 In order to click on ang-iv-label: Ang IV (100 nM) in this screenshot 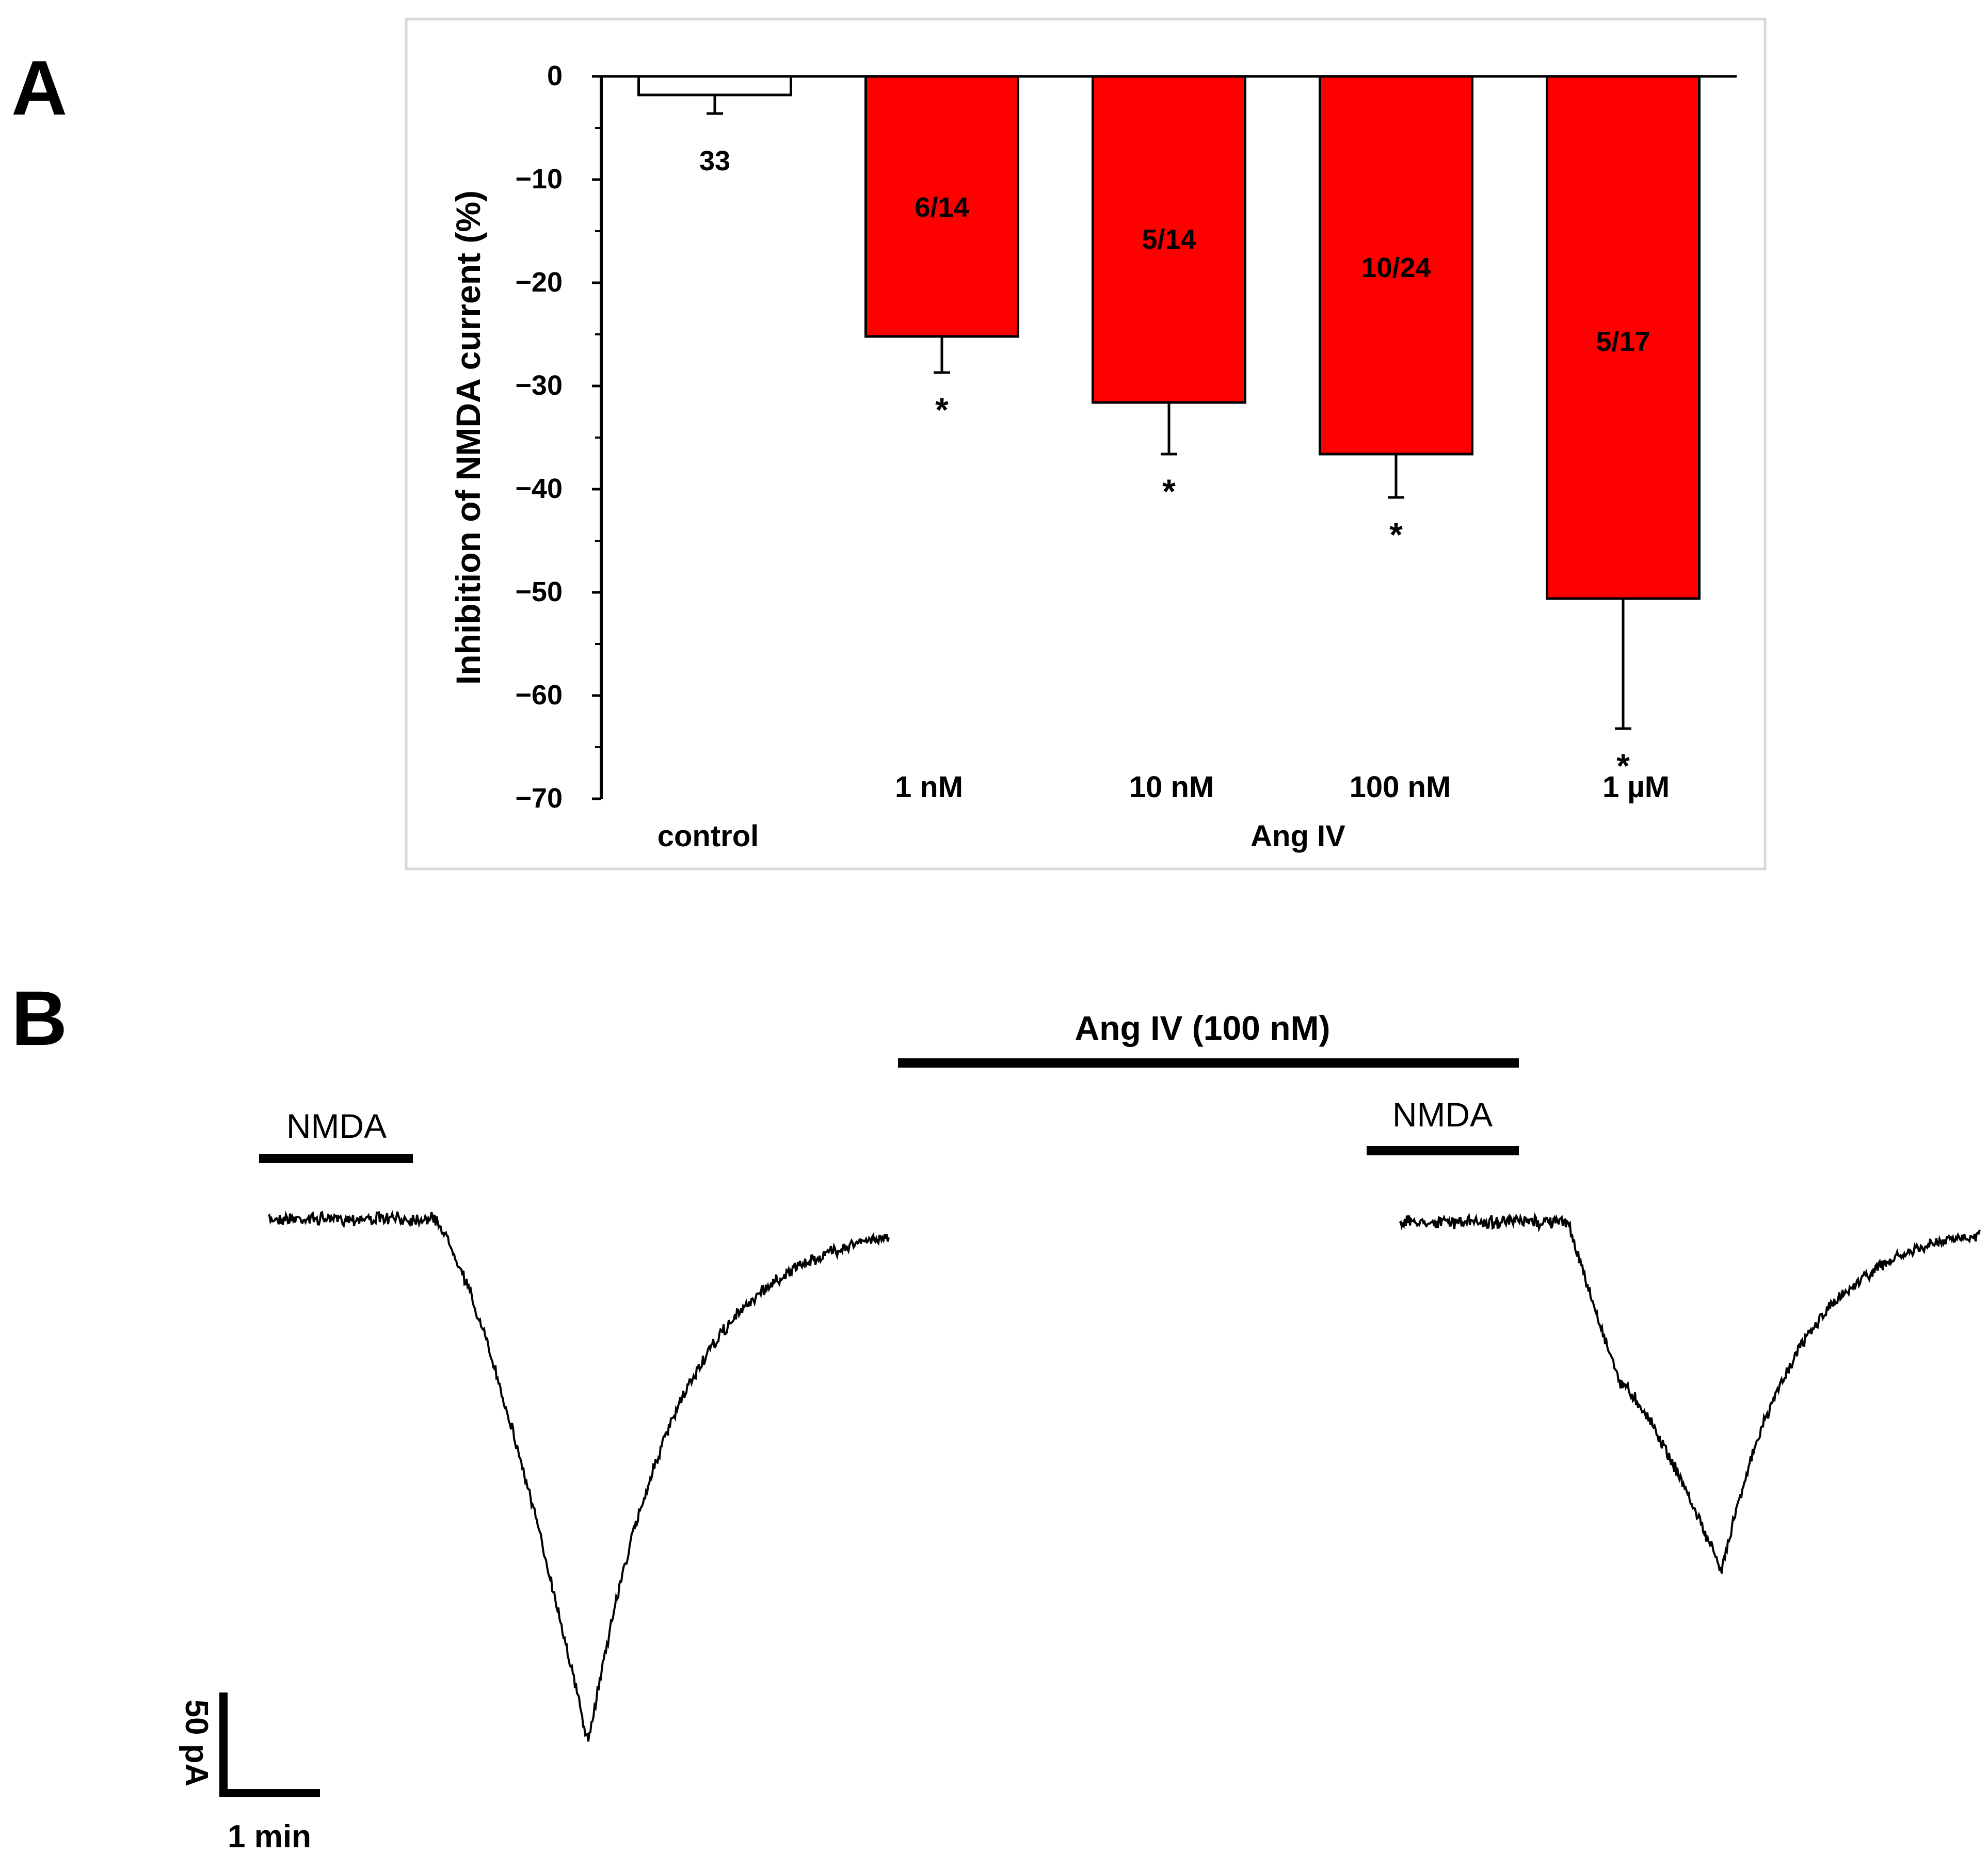, I will do `click(1202, 1028)`.